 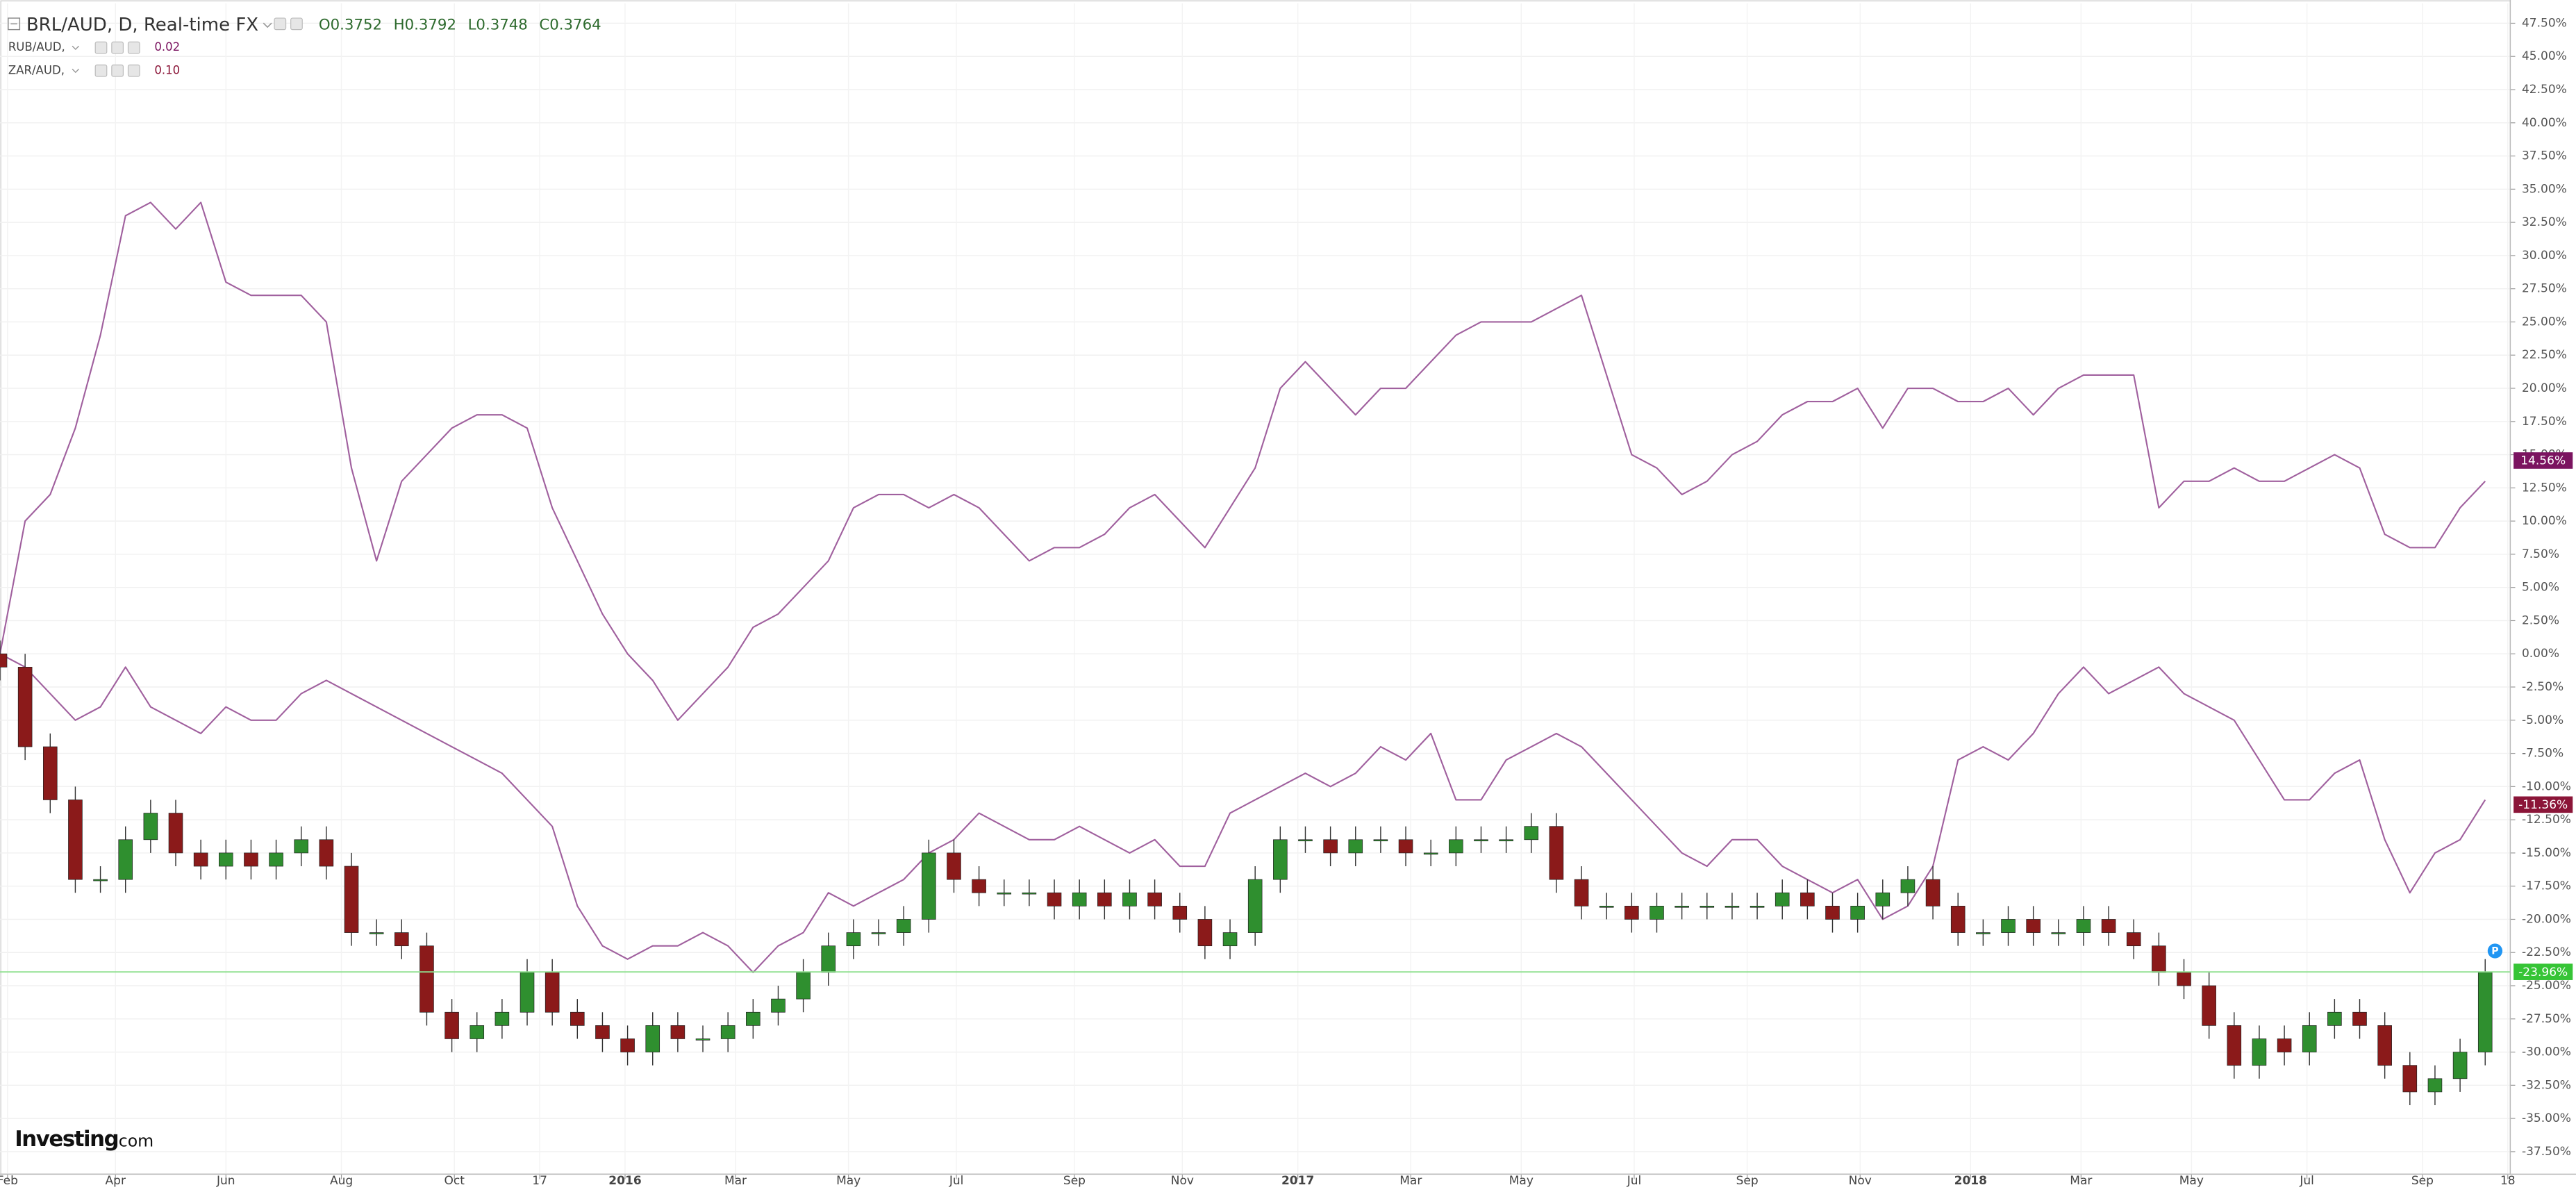 What do you see at coordinates (66, 1139) in the screenshot?
I see `logo-brand: Investing` at bounding box center [66, 1139].